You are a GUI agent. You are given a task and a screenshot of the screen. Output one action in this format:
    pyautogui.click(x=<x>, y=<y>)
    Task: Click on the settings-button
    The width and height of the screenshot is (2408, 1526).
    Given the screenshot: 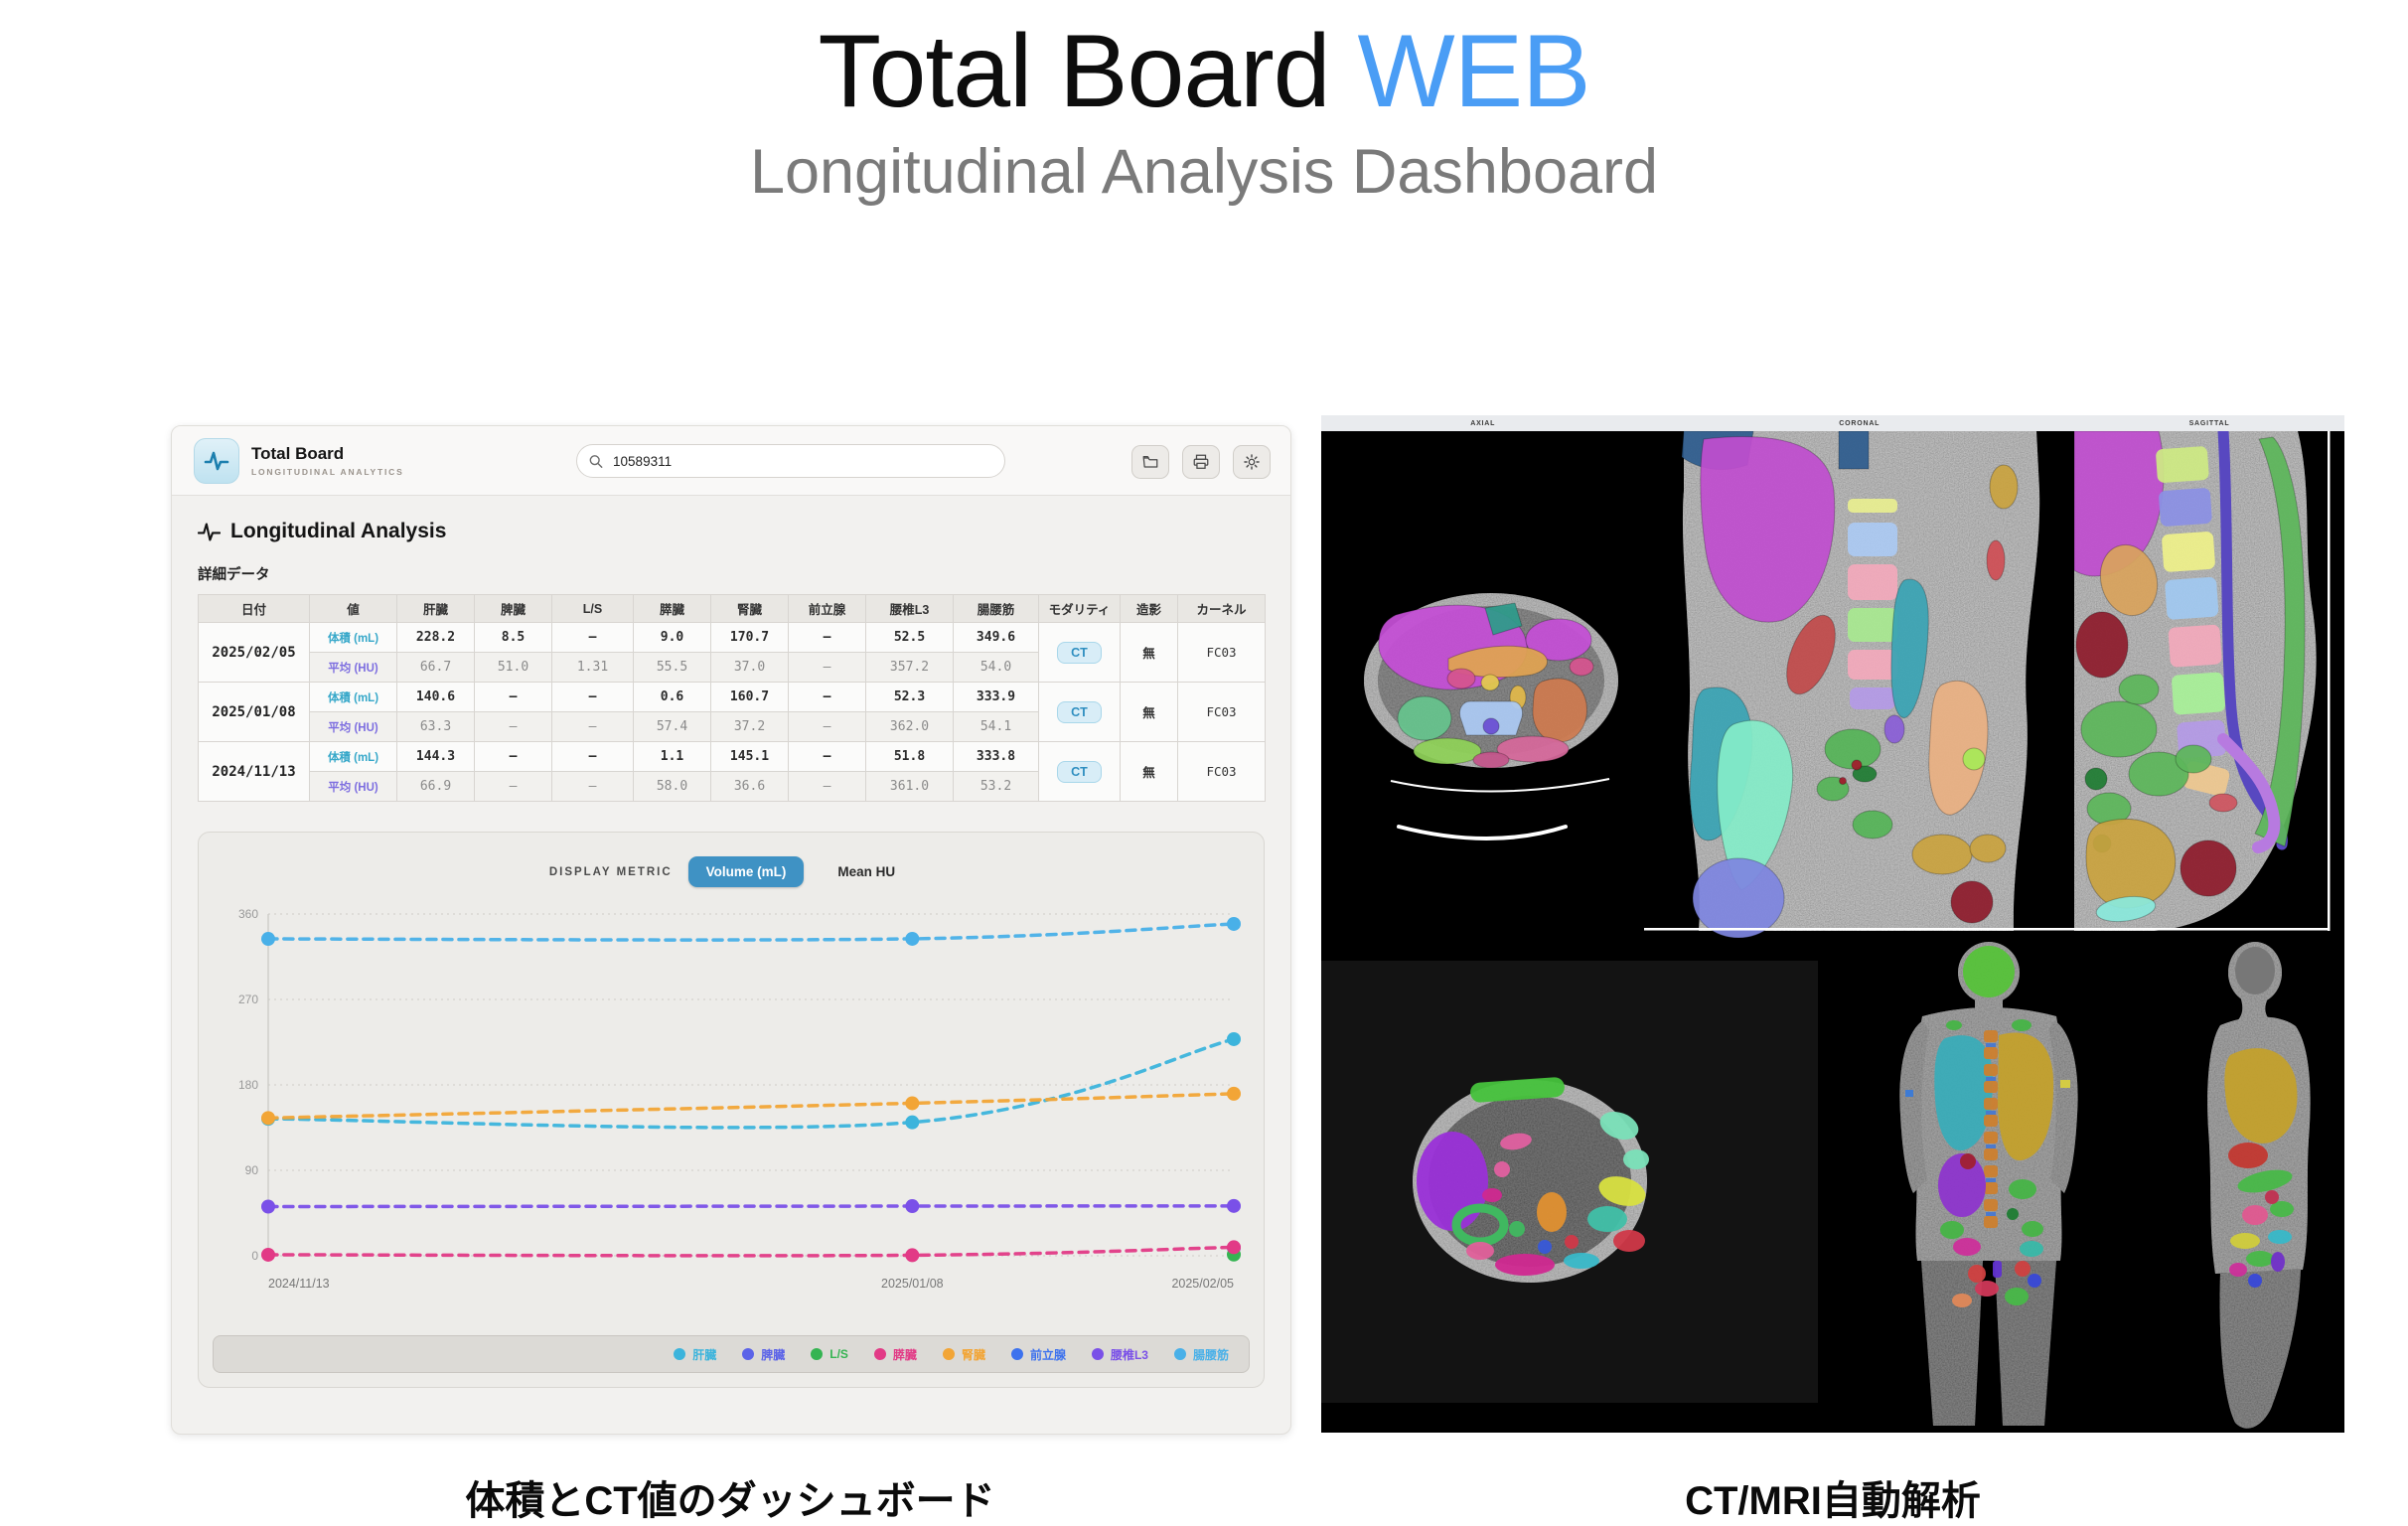 What is the action you would take?
    pyautogui.click(x=1252, y=462)
    